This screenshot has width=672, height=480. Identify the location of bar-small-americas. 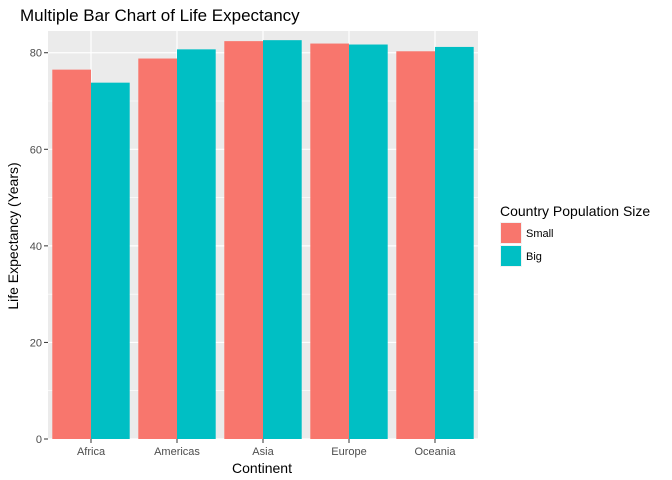
(157, 249).